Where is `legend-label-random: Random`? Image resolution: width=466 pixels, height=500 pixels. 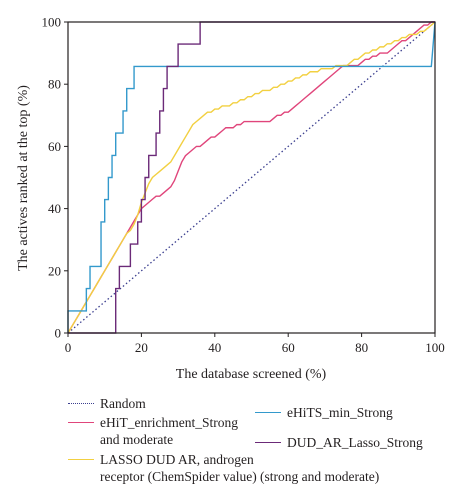 legend-label-random: Random is located at coordinates (123, 403).